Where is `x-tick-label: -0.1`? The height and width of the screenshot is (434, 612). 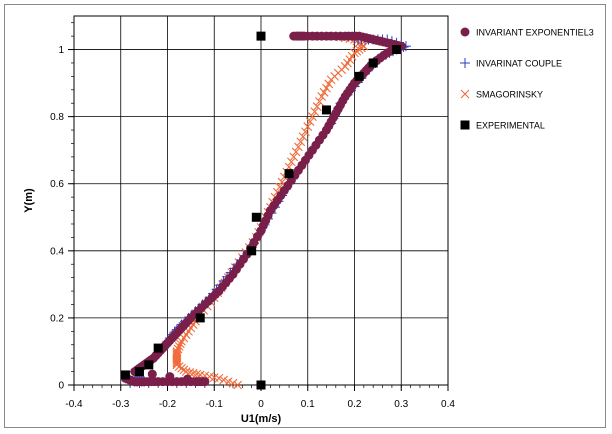
x-tick-label: -0.1 is located at coordinates (215, 404).